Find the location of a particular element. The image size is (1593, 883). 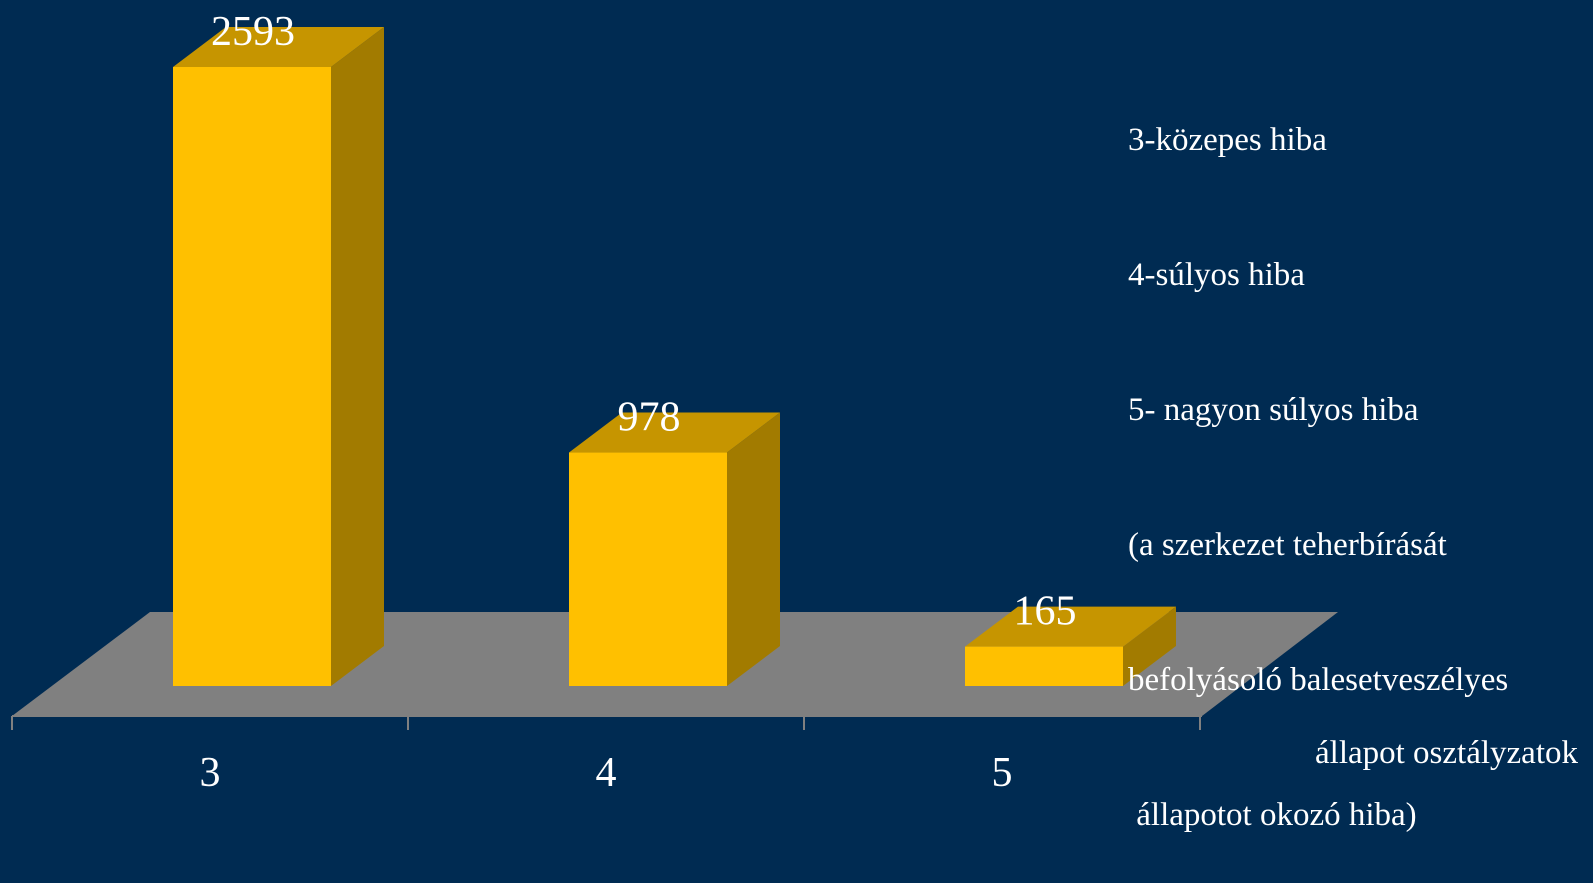

legend-line: 4-súlyos hiba is located at coordinates (1216, 275).